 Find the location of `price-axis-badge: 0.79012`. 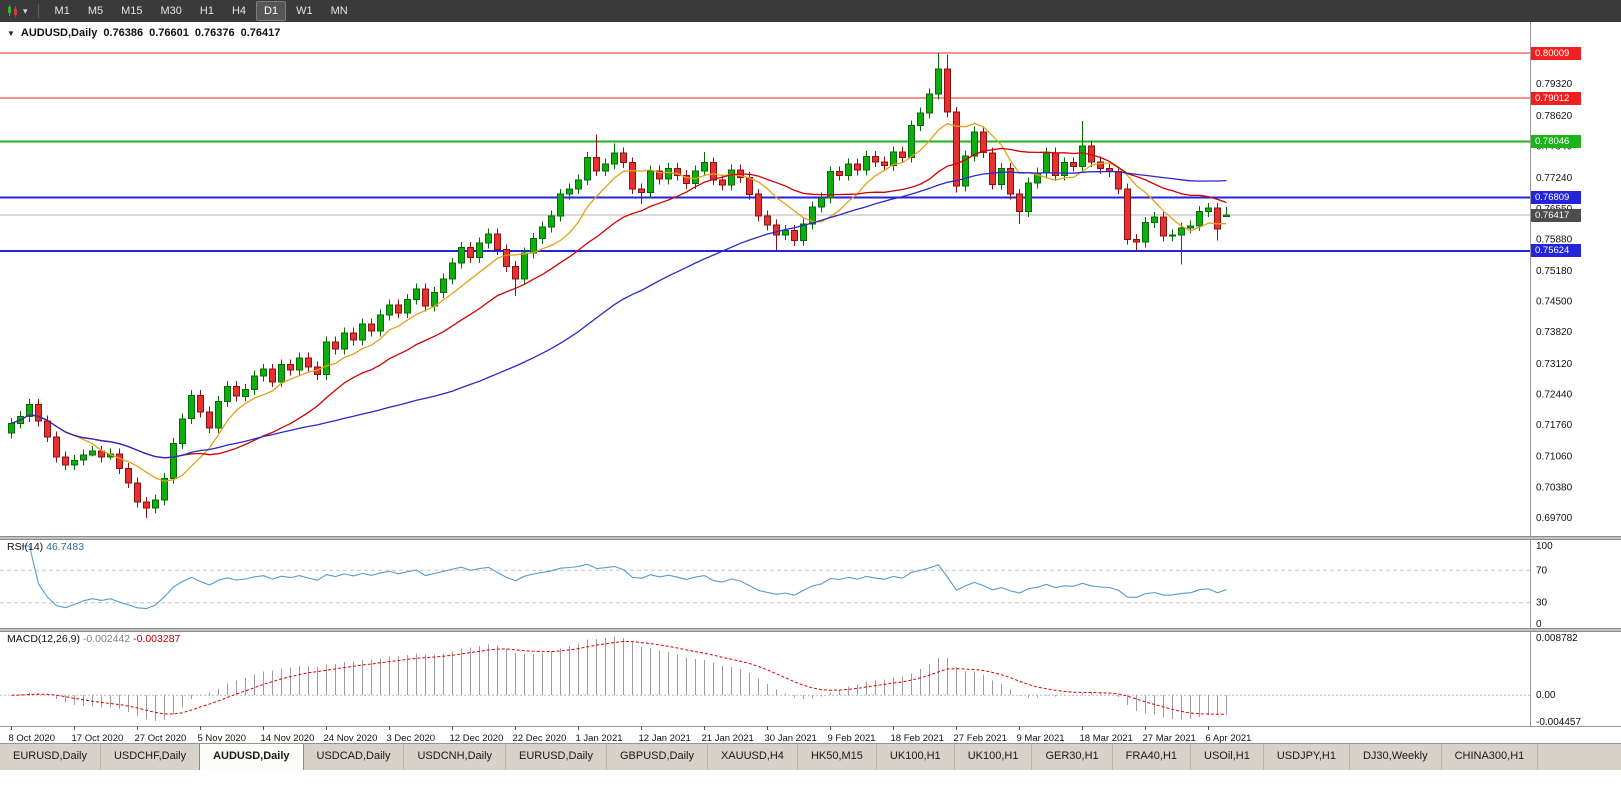

price-axis-badge: 0.79012 is located at coordinates (1556, 98).